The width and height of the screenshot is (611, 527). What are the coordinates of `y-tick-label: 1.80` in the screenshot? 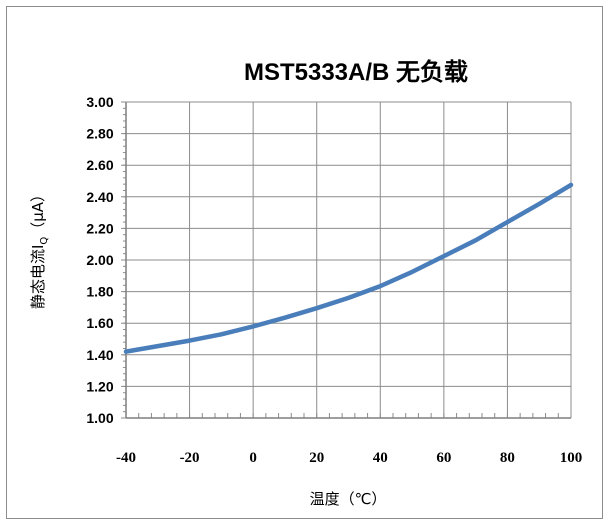 It's located at (99, 292).